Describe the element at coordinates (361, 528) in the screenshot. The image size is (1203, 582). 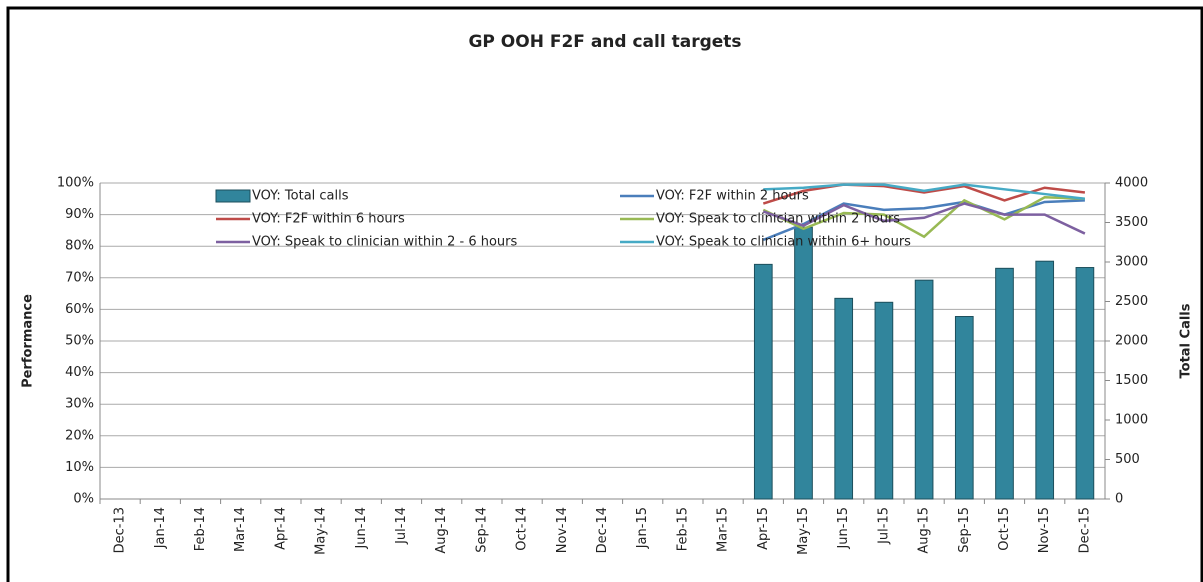
I see `x-tick-label: Jun-14` at that location.